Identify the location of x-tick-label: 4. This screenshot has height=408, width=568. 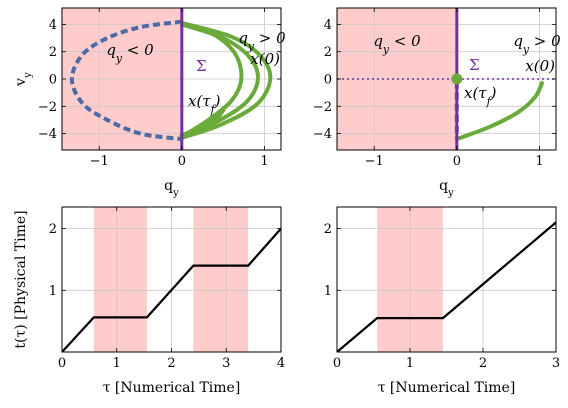
(281, 363).